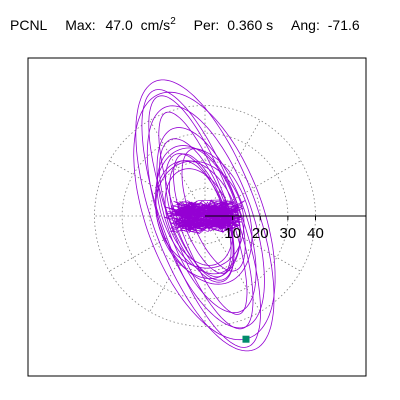  What do you see at coordinates (274, 233) in the screenshot?
I see `radial-tick-labels: 10 20 30 40` at bounding box center [274, 233].